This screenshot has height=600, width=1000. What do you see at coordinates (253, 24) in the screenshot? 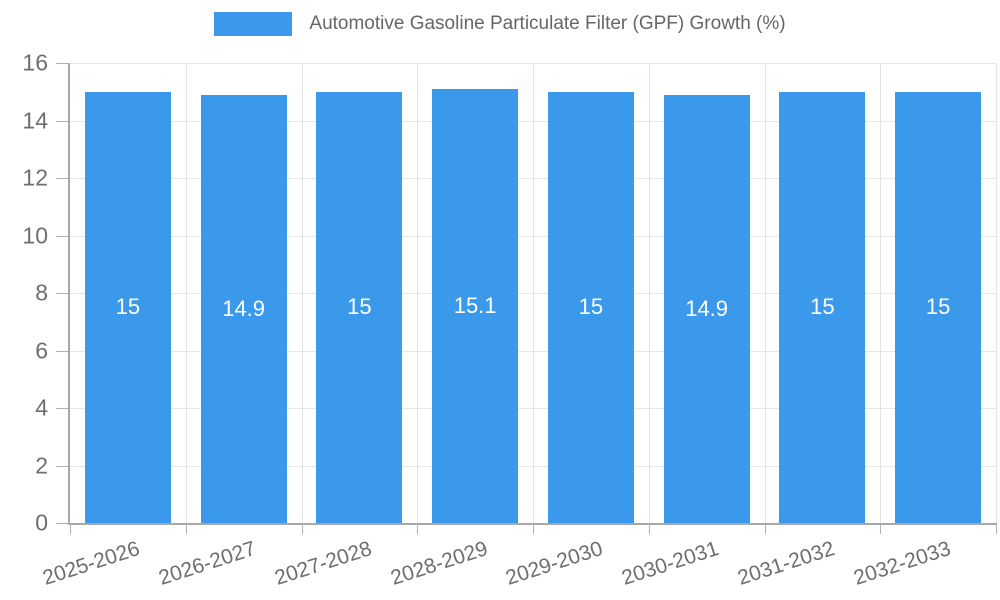
I see `legend-swatch` at bounding box center [253, 24].